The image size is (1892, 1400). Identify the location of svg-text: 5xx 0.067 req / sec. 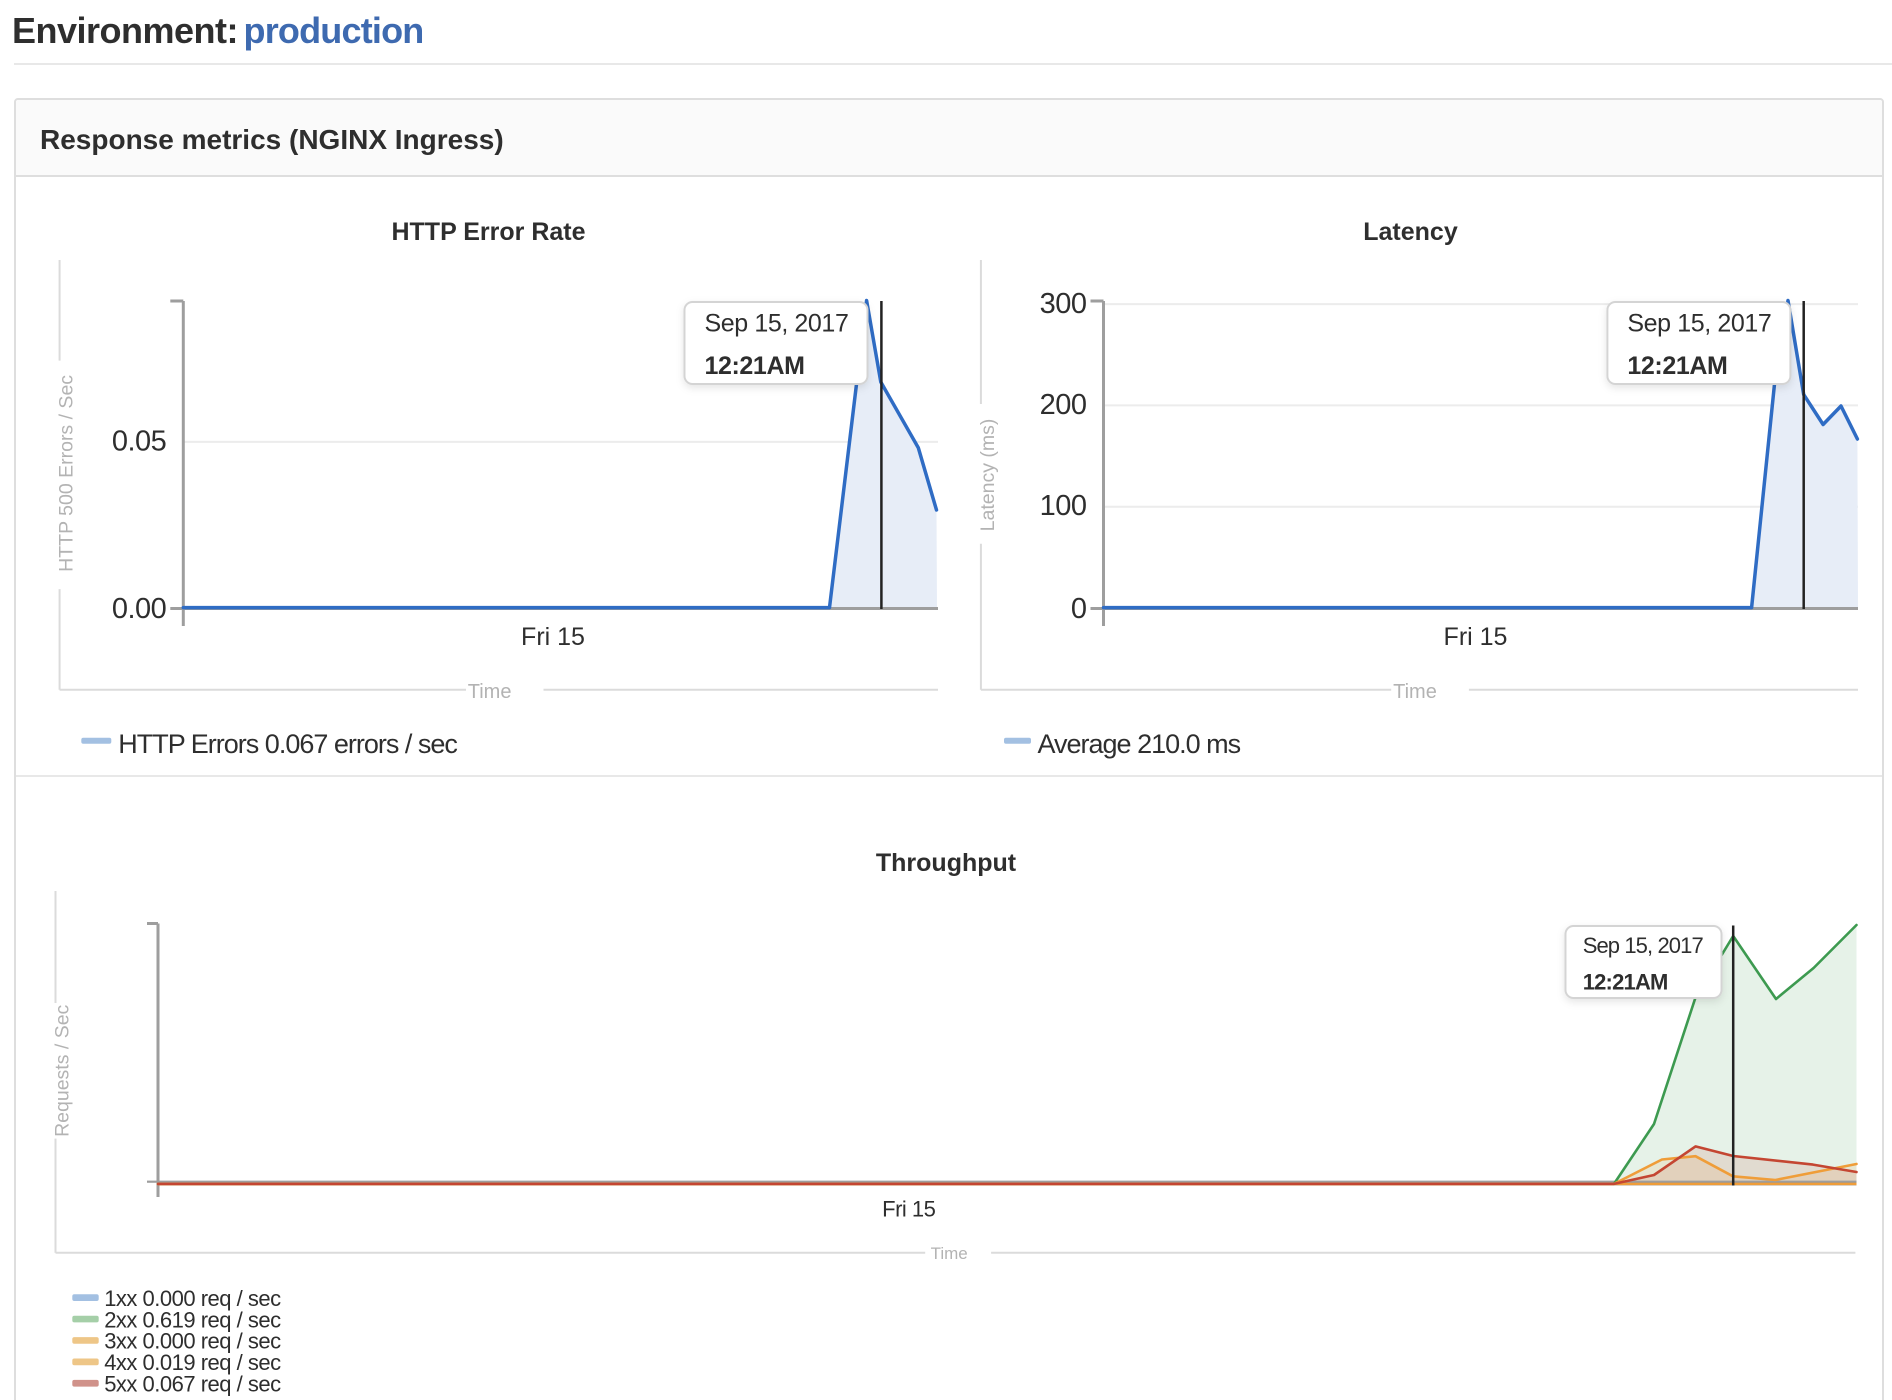
(192, 1384).